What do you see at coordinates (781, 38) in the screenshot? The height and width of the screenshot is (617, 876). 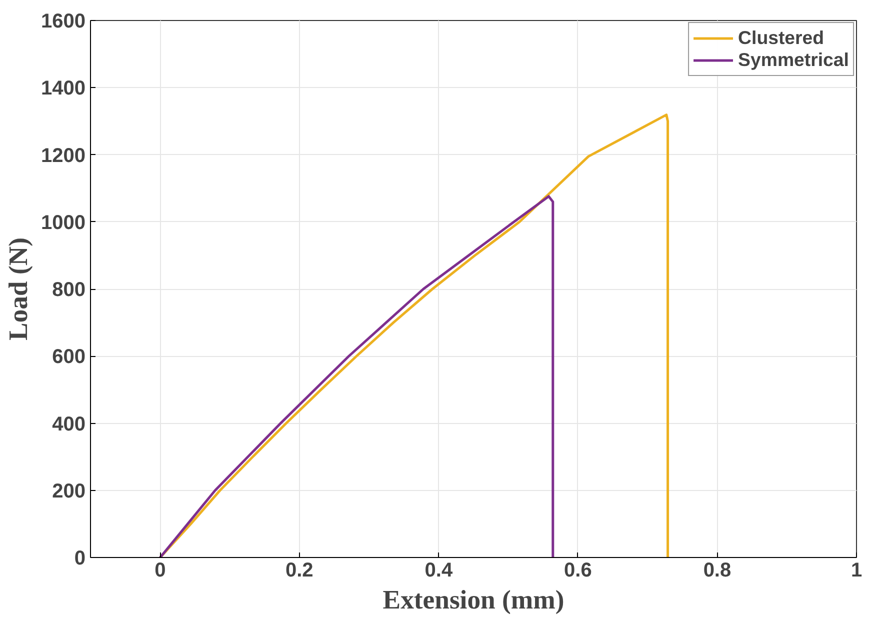 I see `legend-label: Clustered` at bounding box center [781, 38].